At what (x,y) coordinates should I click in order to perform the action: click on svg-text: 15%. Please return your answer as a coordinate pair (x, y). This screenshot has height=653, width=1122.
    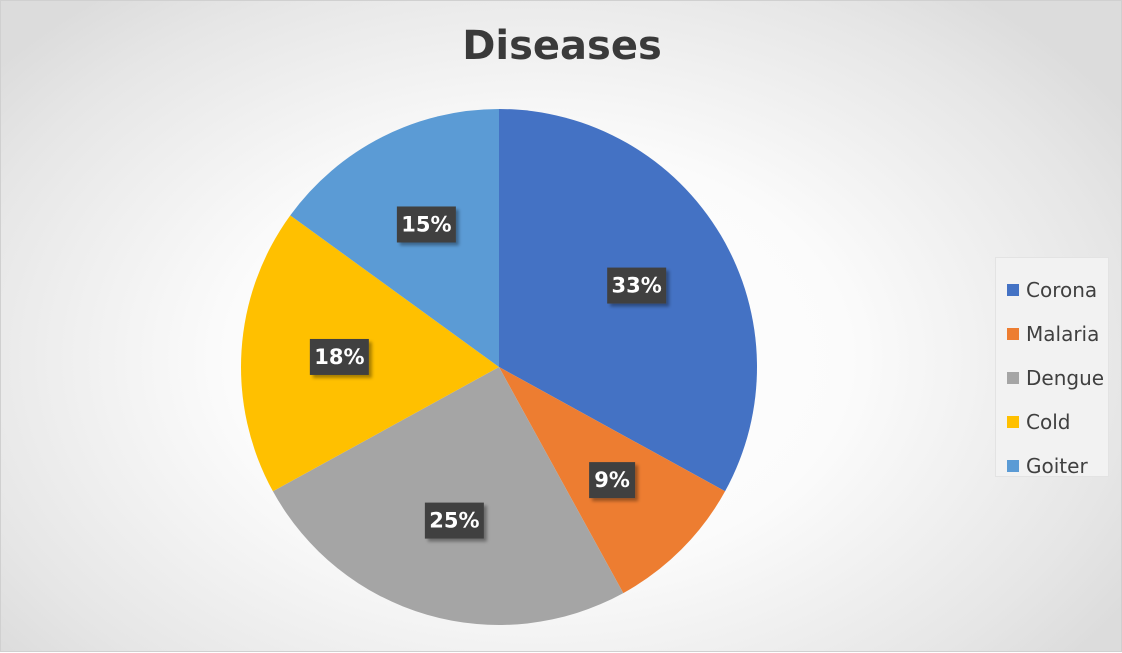
    Looking at the image, I should click on (426, 224).